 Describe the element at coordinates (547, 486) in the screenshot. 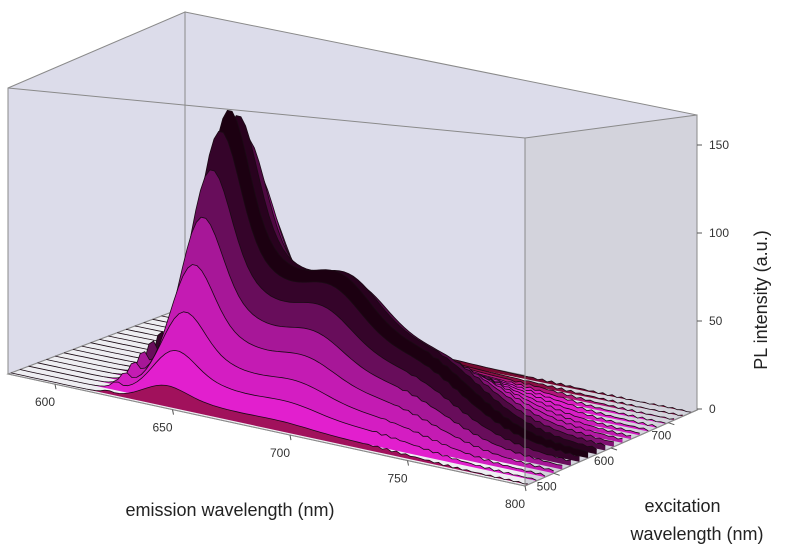

I see `y-tick-label: 500` at that location.